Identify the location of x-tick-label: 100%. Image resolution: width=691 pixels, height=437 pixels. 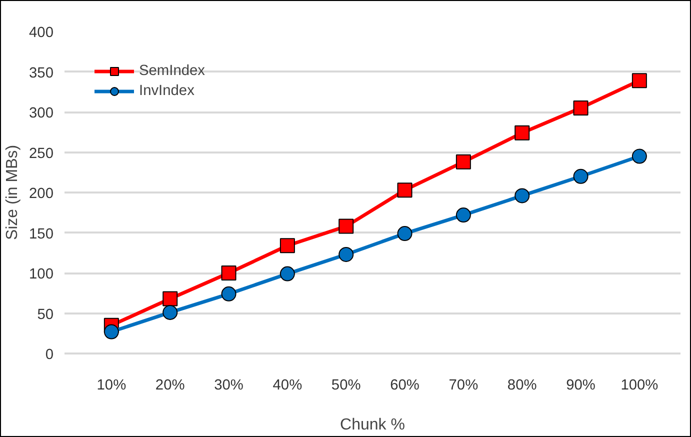
(639, 386).